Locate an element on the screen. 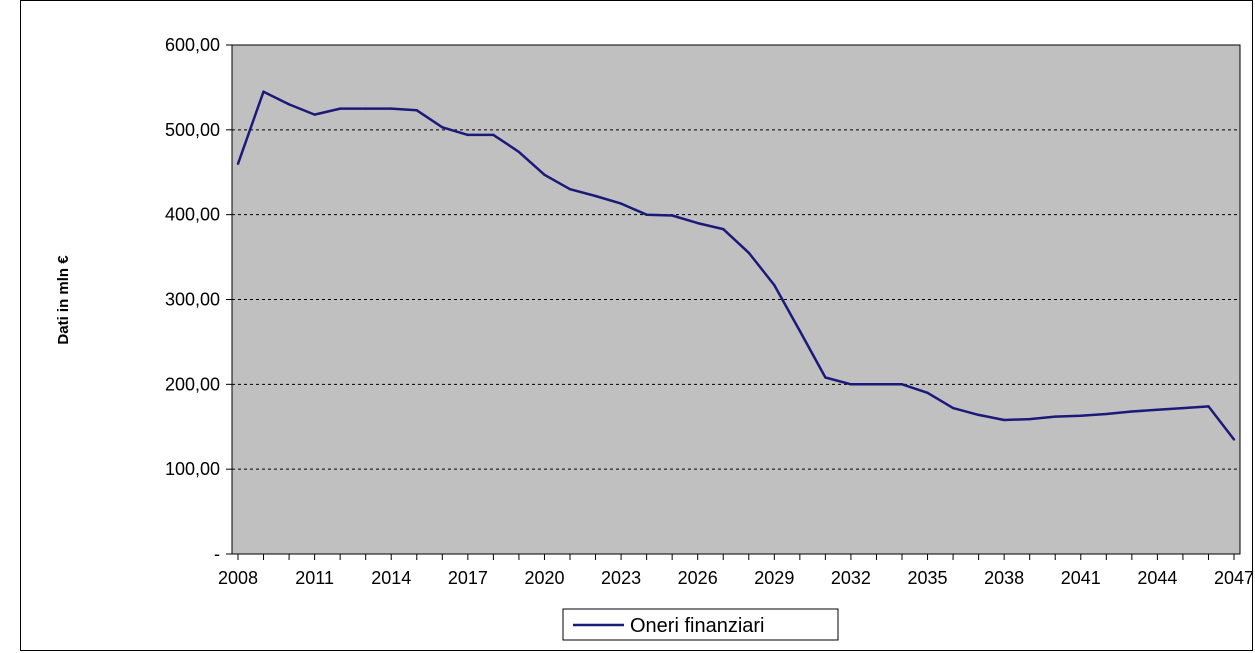 This screenshot has height=653, width=1255. legend-box is located at coordinates (700, 624).